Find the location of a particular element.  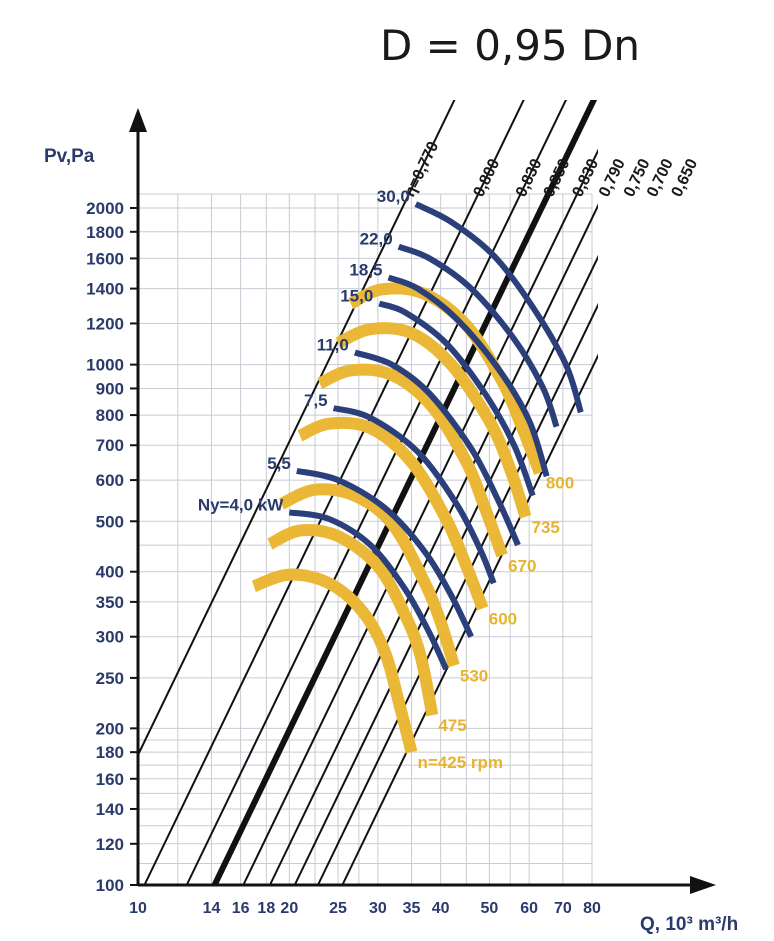

power-label-5-5: 5,5 is located at coordinates (279, 463).